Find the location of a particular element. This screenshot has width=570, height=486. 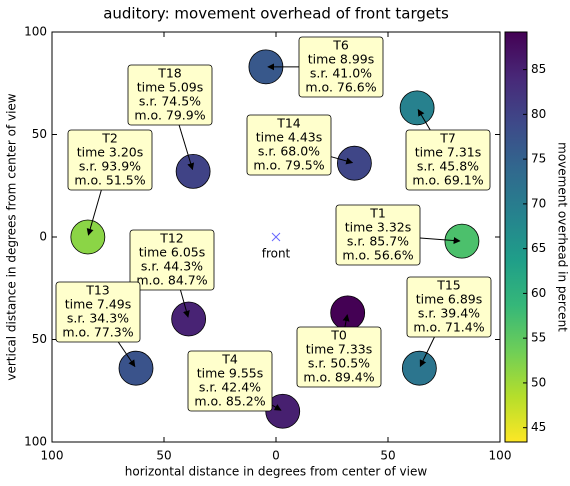

colorbar-tick-label: 70 is located at coordinates (538, 203).